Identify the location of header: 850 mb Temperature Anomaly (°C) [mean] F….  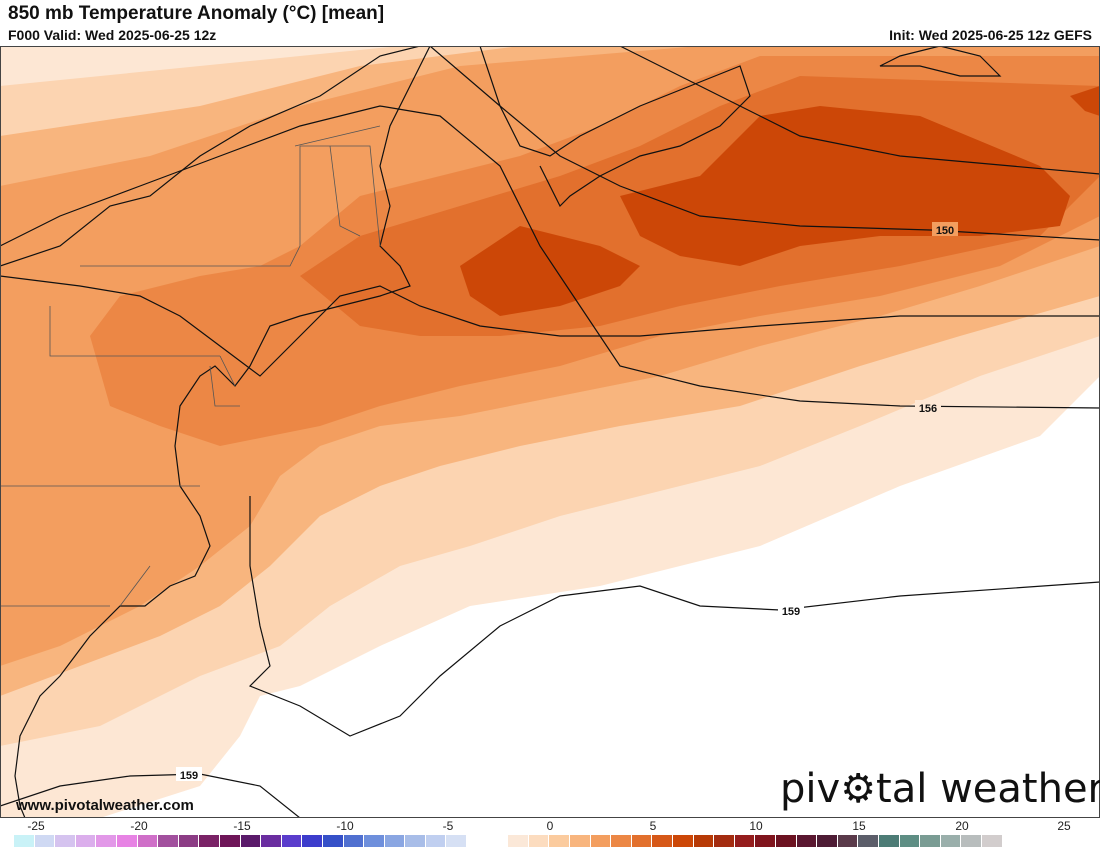
(550, 23).